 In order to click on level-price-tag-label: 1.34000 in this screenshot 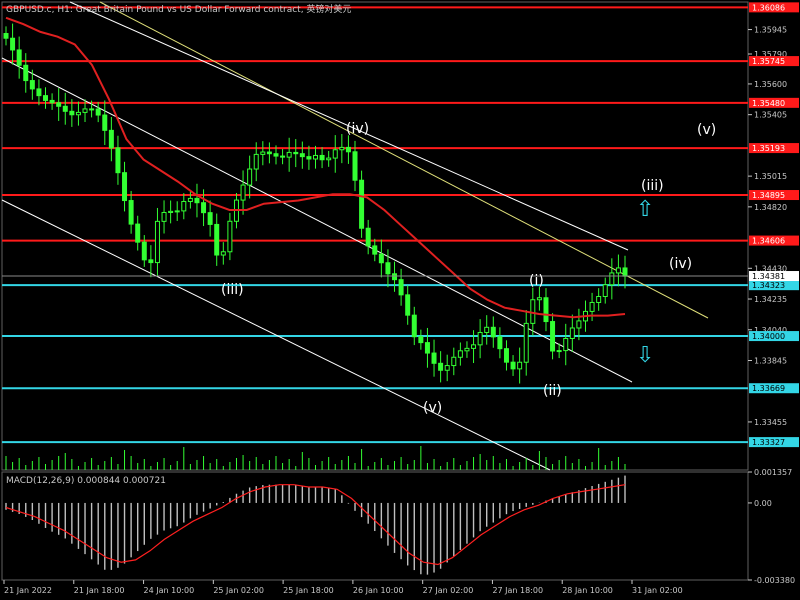, I will do `click(768, 336)`.